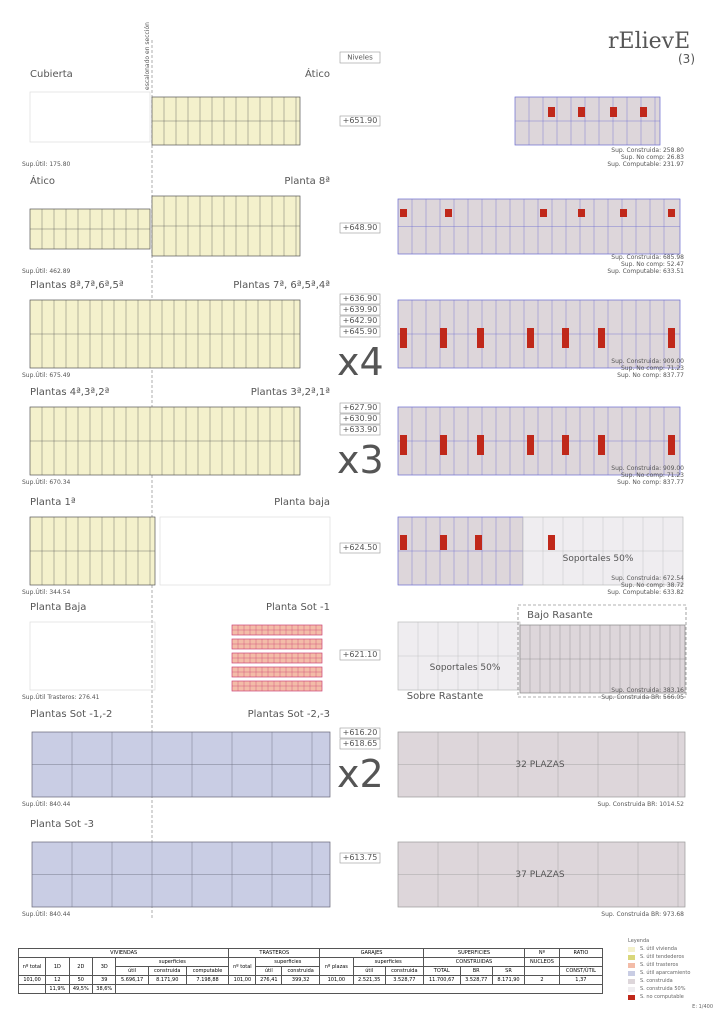  Describe the element at coordinates (645, 271) in the screenshot. I see `right-area: Sup. Computable: 633.51` at that location.